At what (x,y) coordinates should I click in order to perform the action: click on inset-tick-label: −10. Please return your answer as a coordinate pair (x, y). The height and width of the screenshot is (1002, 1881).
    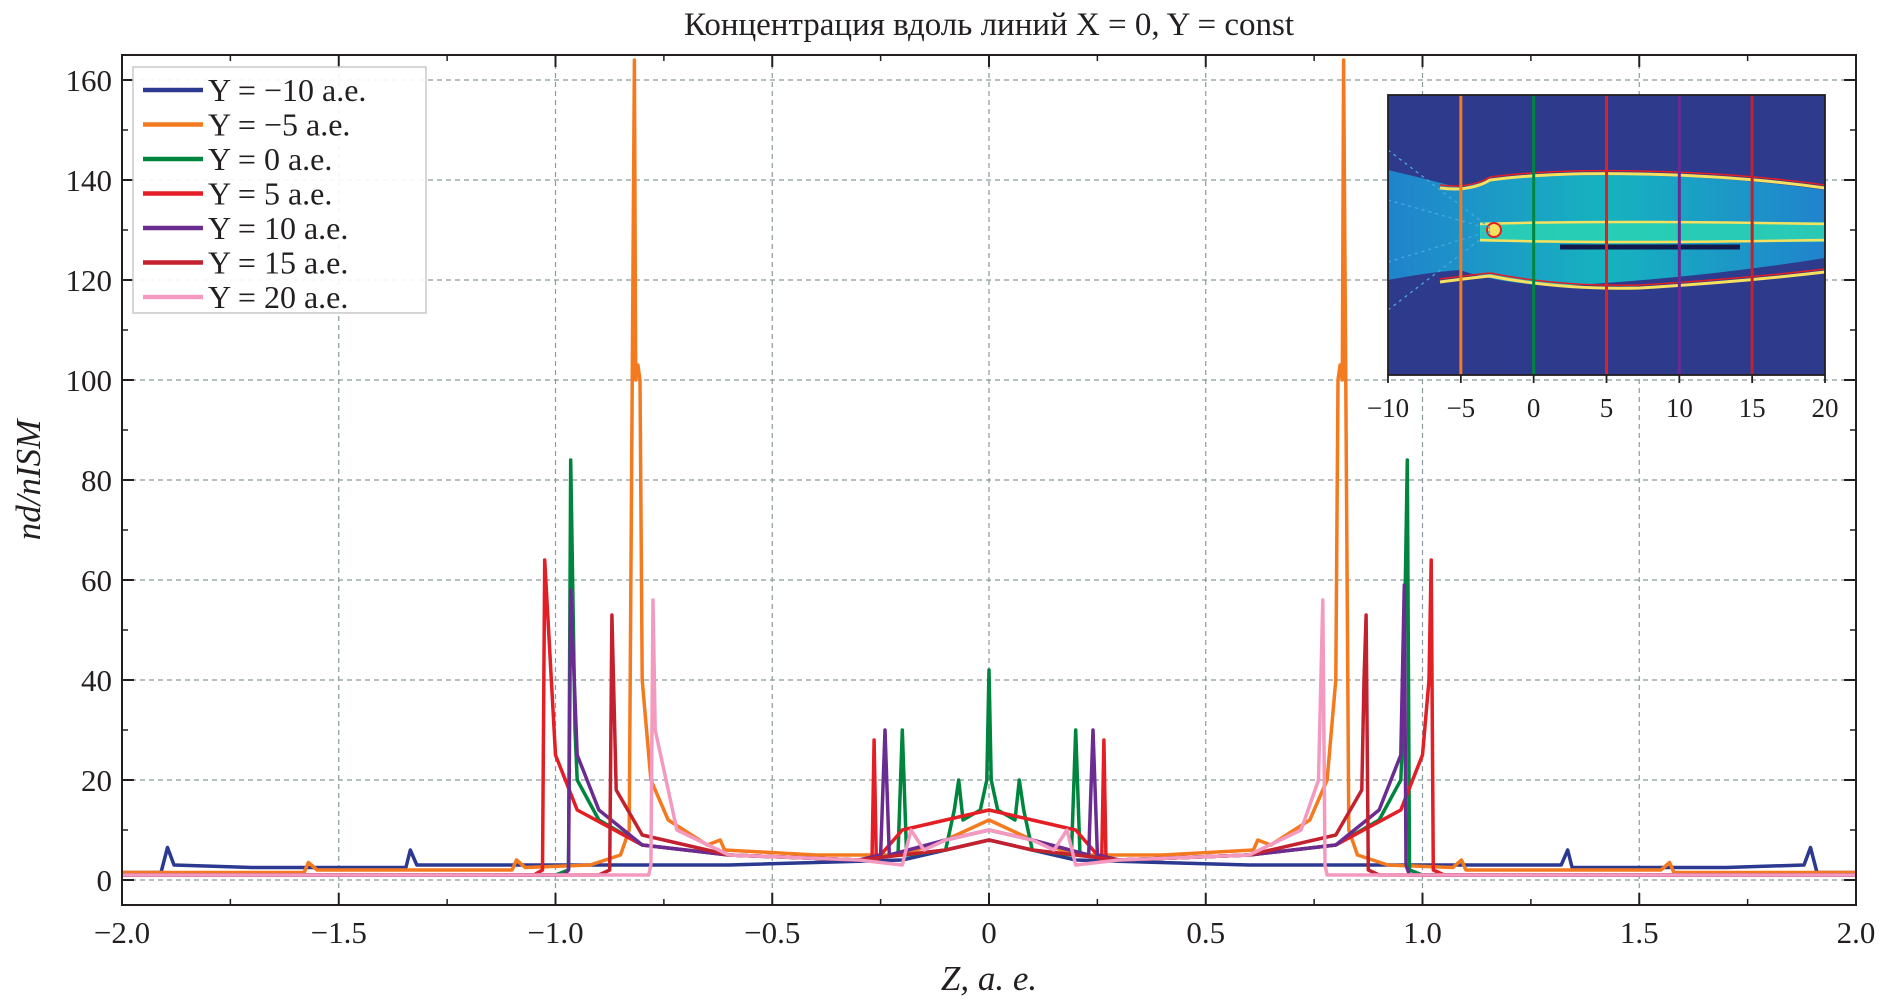
    Looking at the image, I should click on (1388, 408).